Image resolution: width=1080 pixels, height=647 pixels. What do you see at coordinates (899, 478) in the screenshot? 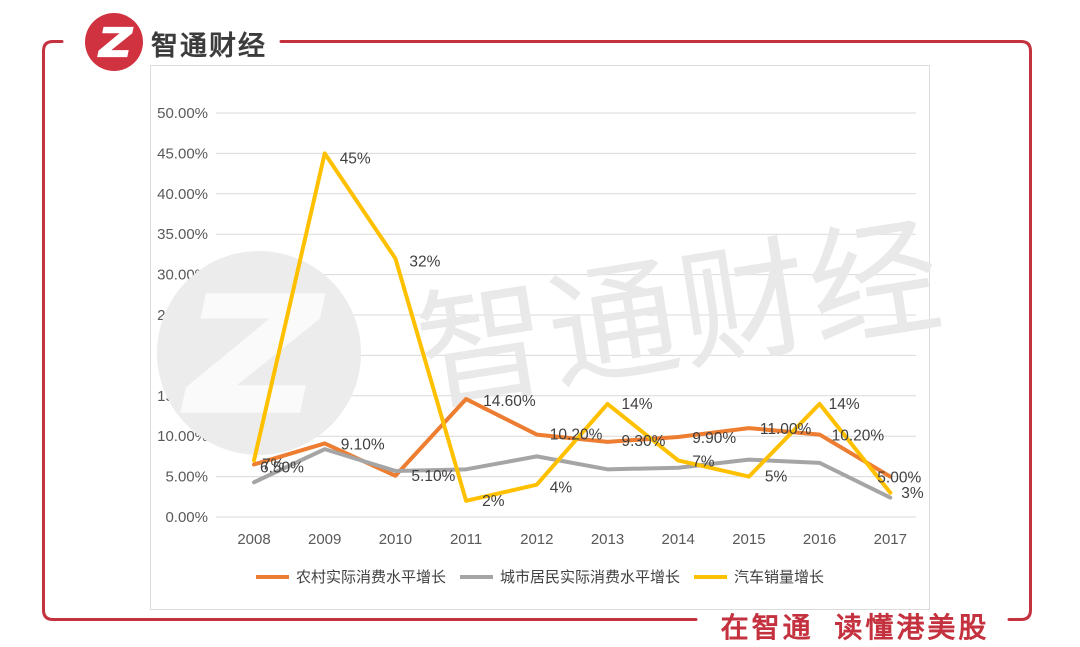
I see `data-label: 5.00%` at bounding box center [899, 478].